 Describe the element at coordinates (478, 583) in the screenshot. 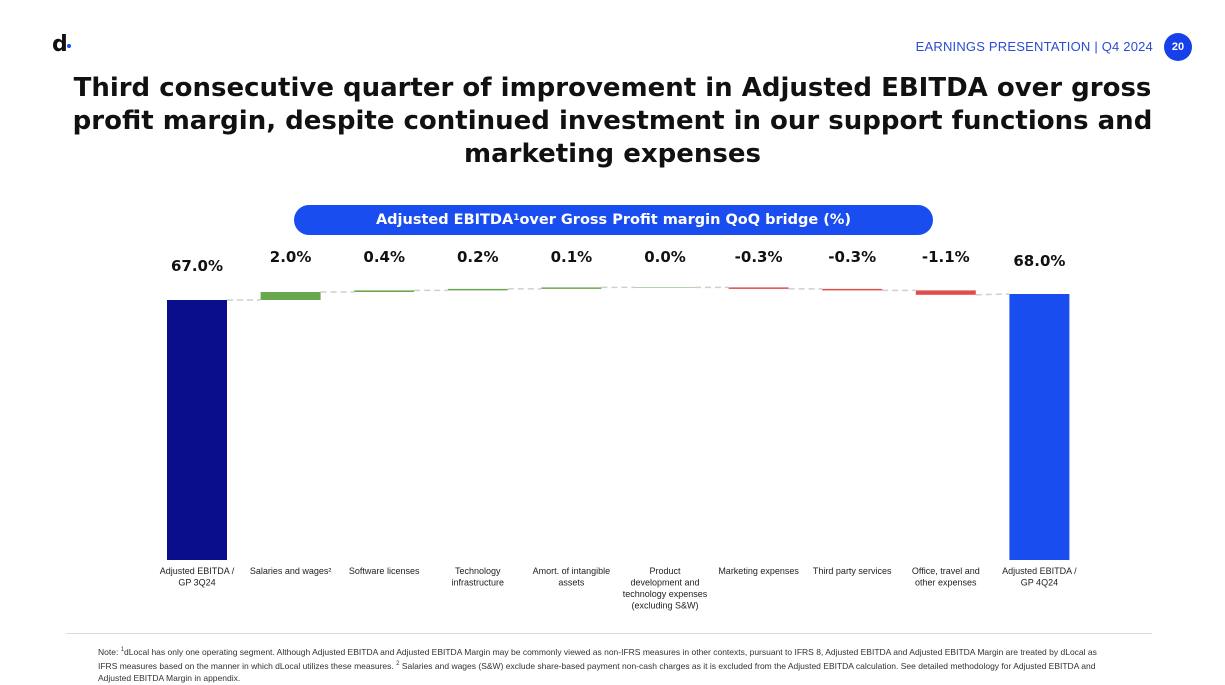

I see `category-label-4-line-2: infrastructure` at that location.